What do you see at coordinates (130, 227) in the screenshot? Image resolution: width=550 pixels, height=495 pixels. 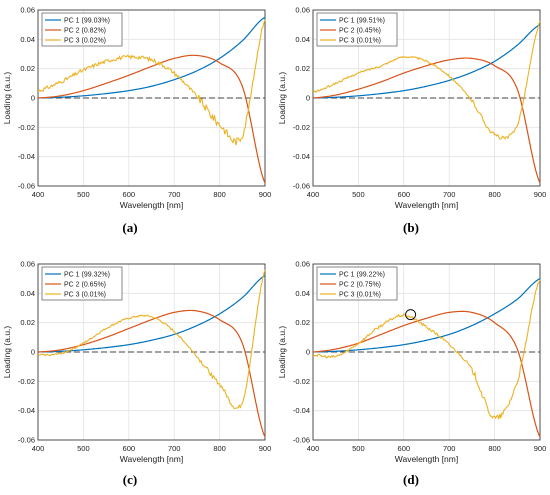 I see `panel-caption-a: (a)` at bounding box center [130, 227].